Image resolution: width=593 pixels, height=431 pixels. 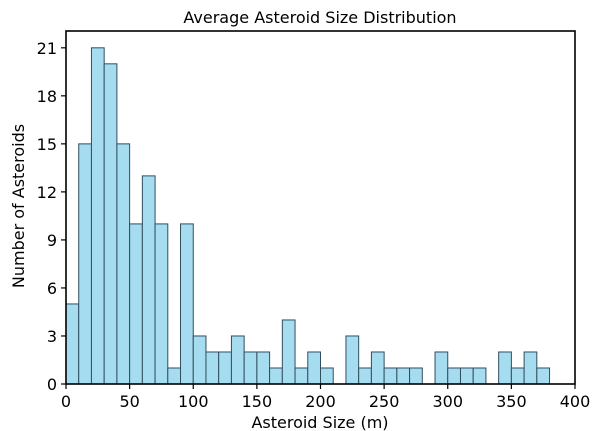 I want to click on x-axis-title: Asteroid Size (m), so click(x=319, y=422).